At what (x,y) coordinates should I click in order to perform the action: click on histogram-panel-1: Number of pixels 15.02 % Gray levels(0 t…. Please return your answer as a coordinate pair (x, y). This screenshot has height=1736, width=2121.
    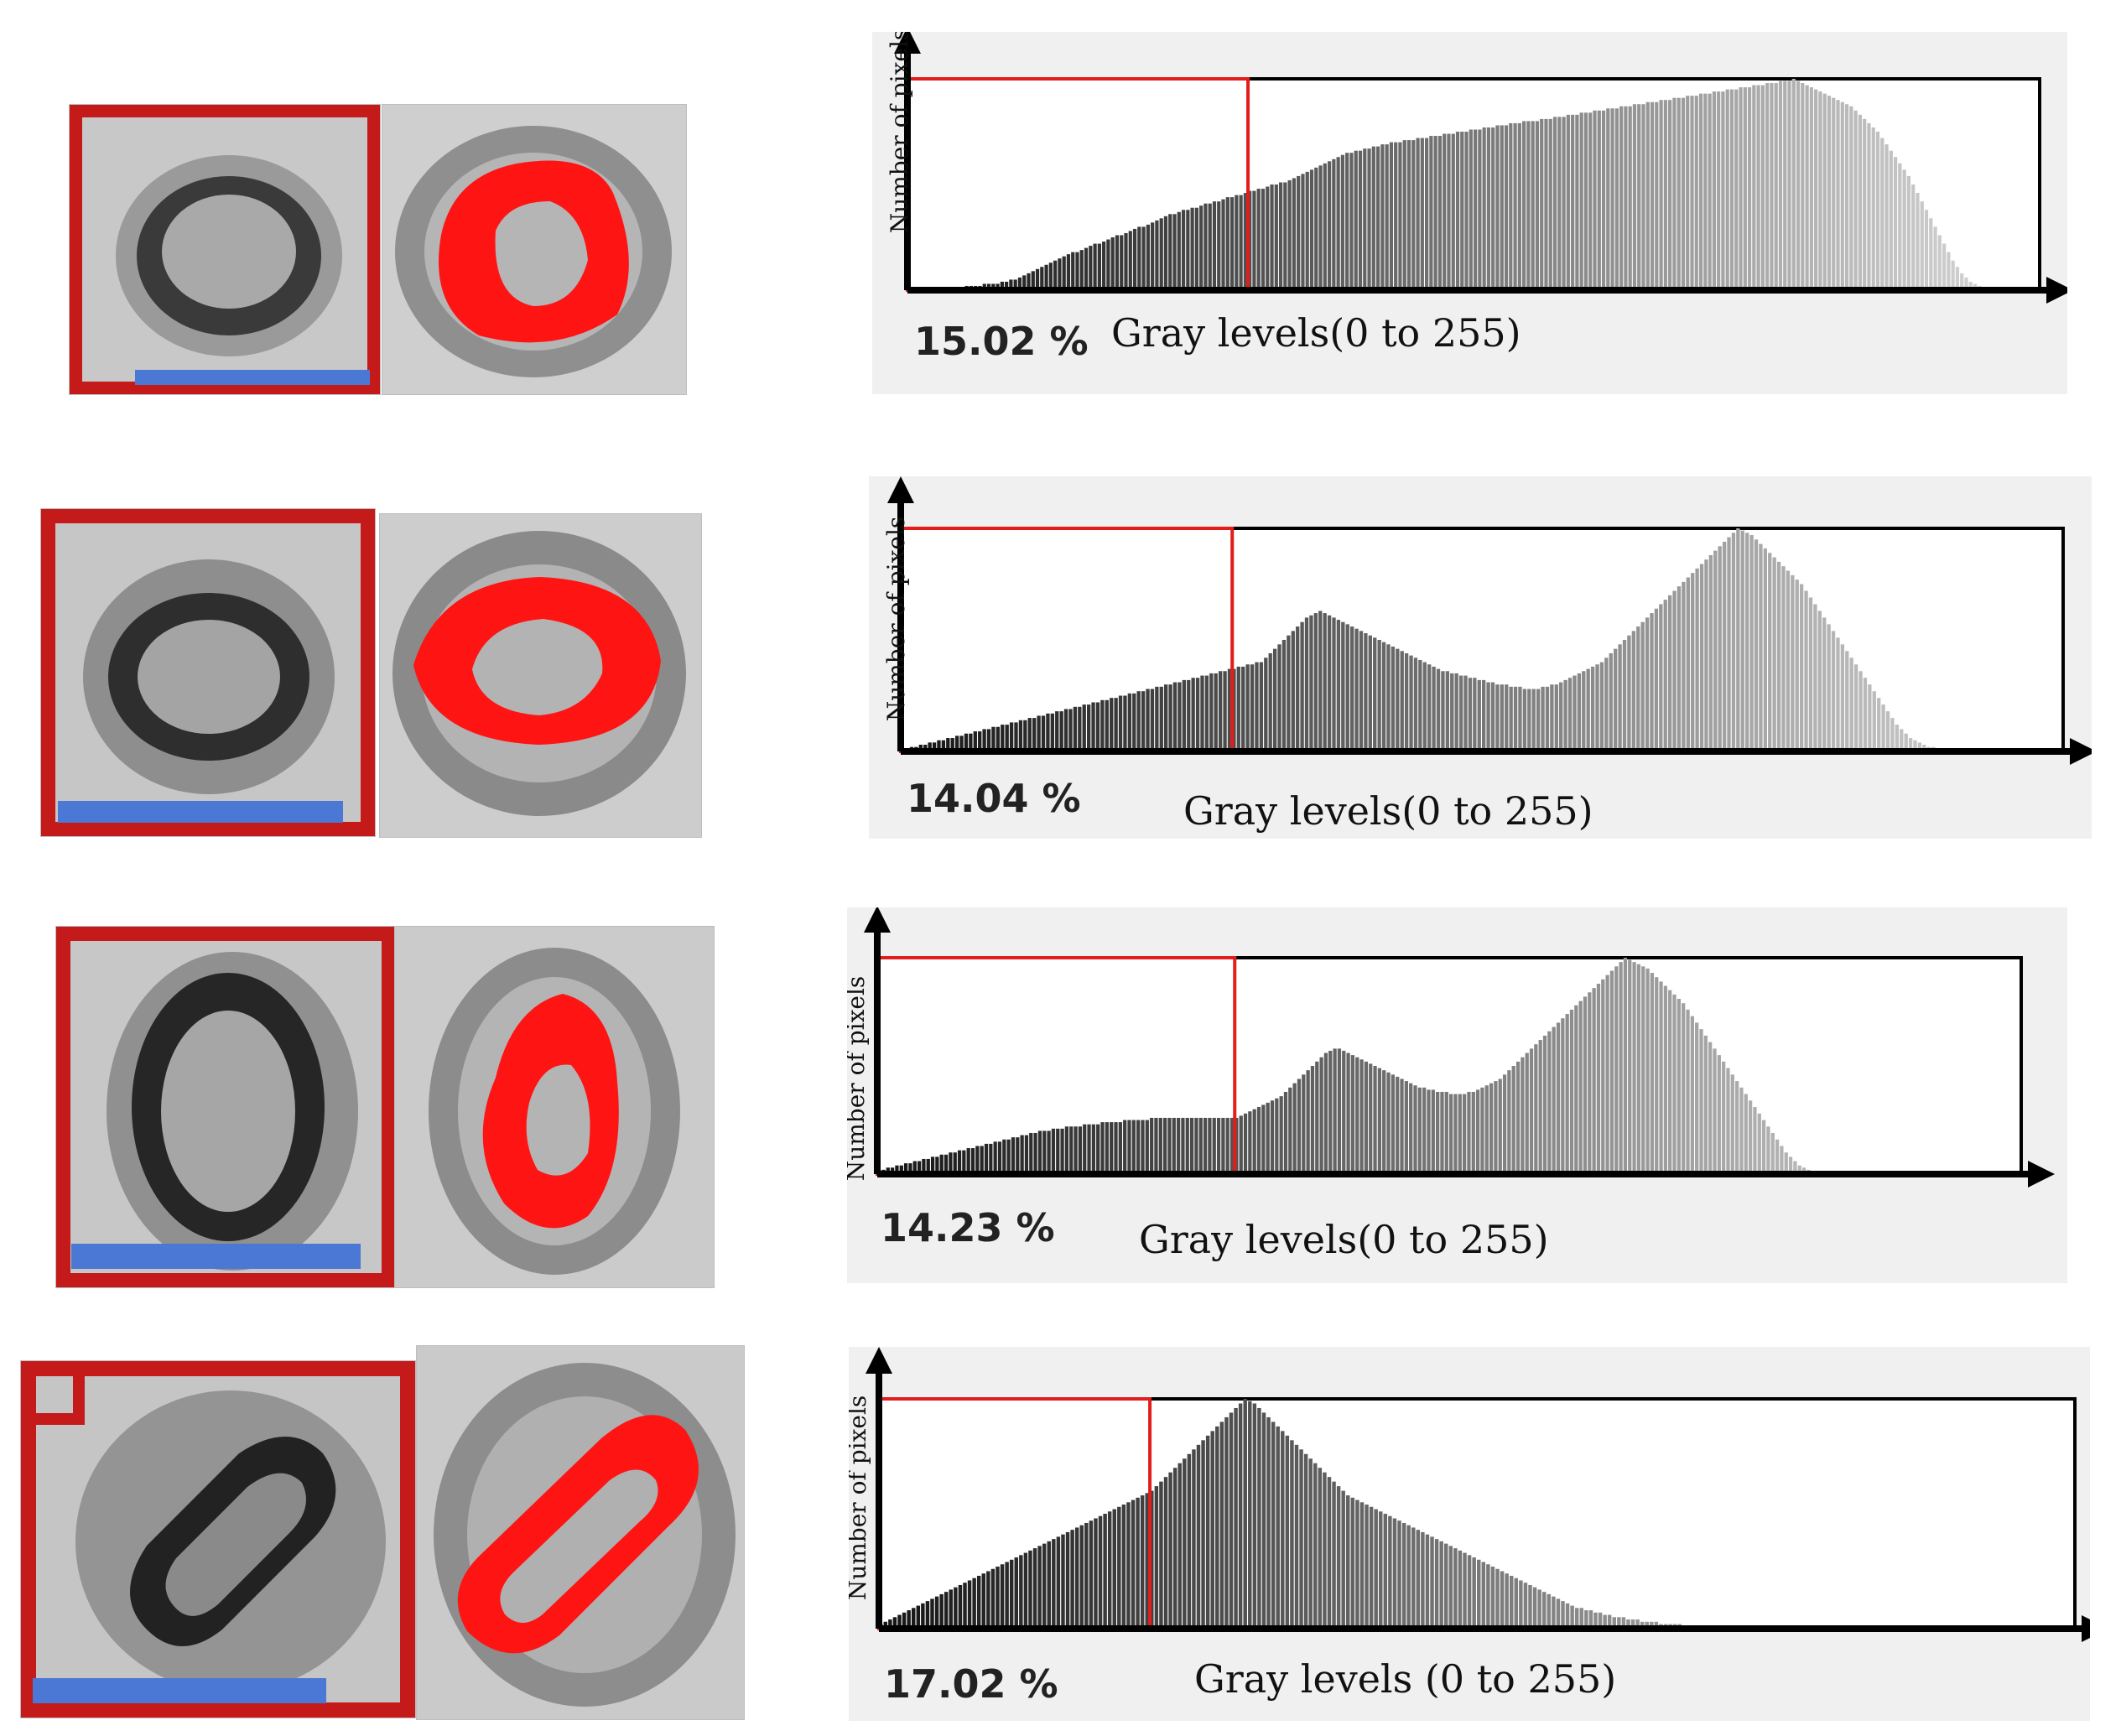
    Looking at the image, I should click on (1469, 213).